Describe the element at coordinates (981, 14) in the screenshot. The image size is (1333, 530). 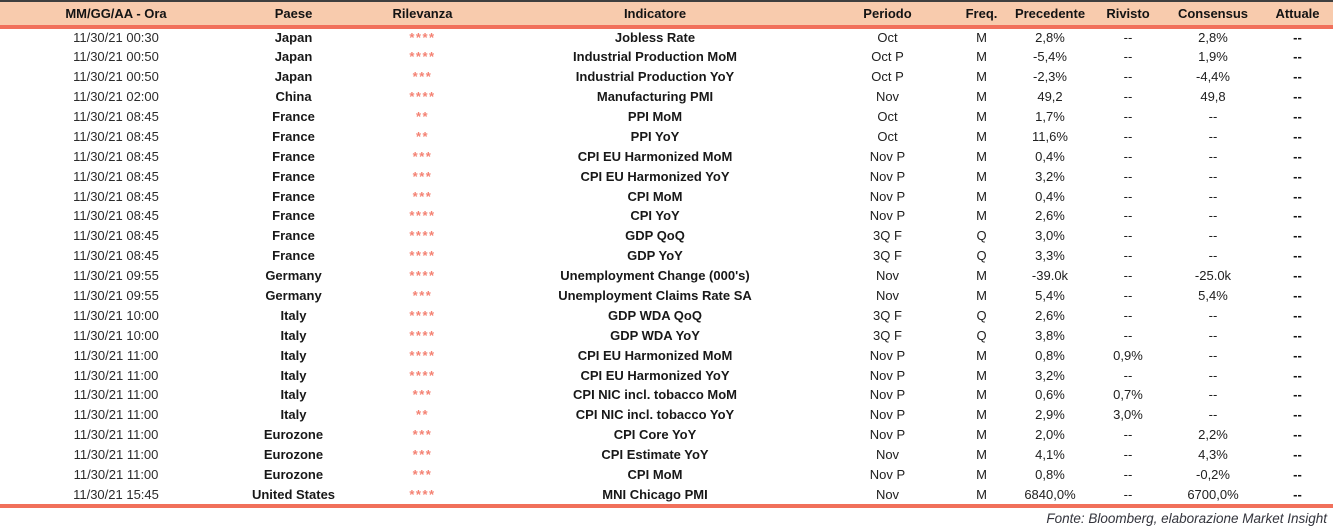
I see `column-header-freq: Freq.` at that location.